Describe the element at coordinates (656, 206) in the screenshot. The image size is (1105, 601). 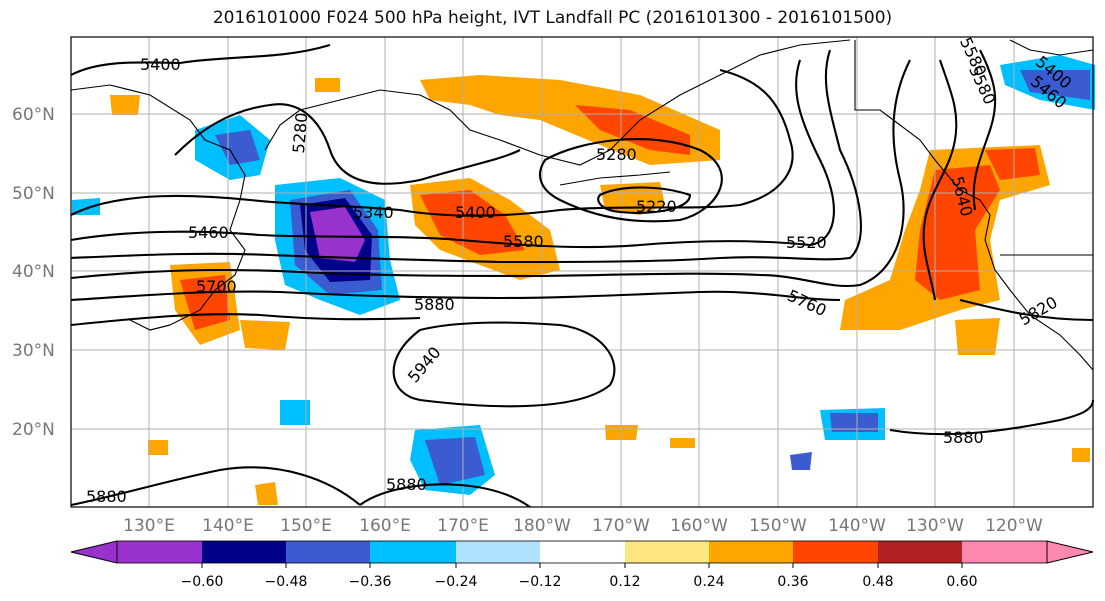
I see `contour-label: 5220` at that location.